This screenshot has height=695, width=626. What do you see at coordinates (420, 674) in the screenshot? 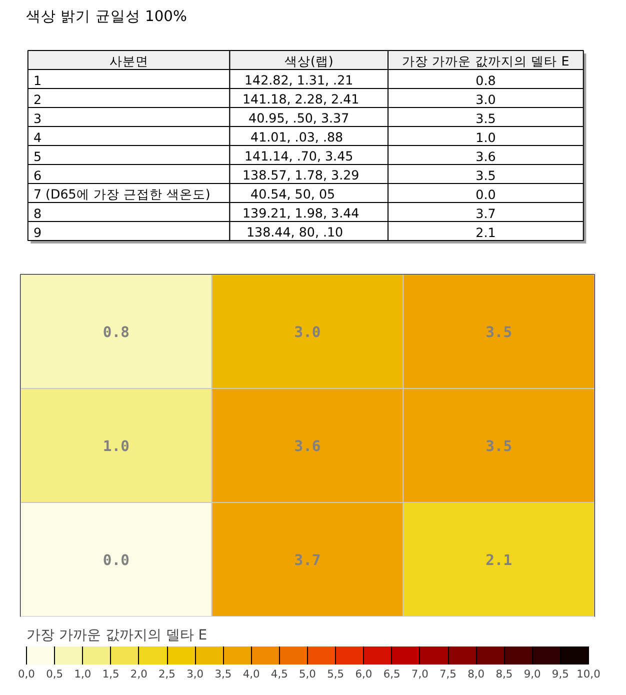
I see `color-bar-label: 7,0` at bounding box center [420, 674].